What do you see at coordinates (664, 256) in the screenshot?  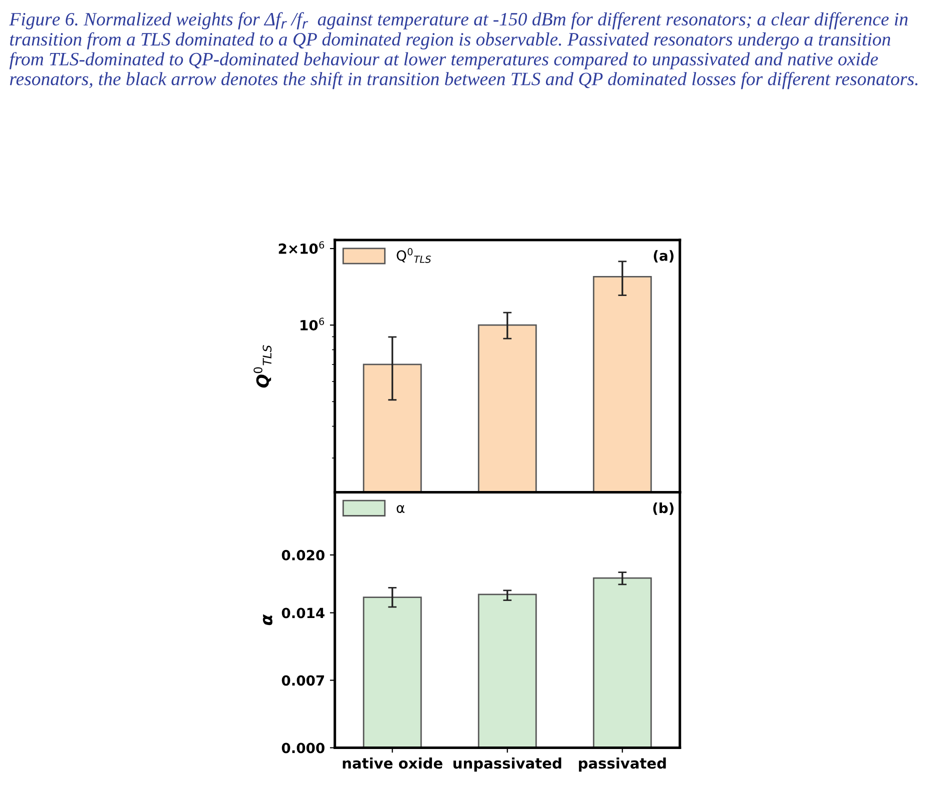 I see `annotation: (a)` at bounding box center [664, 256].